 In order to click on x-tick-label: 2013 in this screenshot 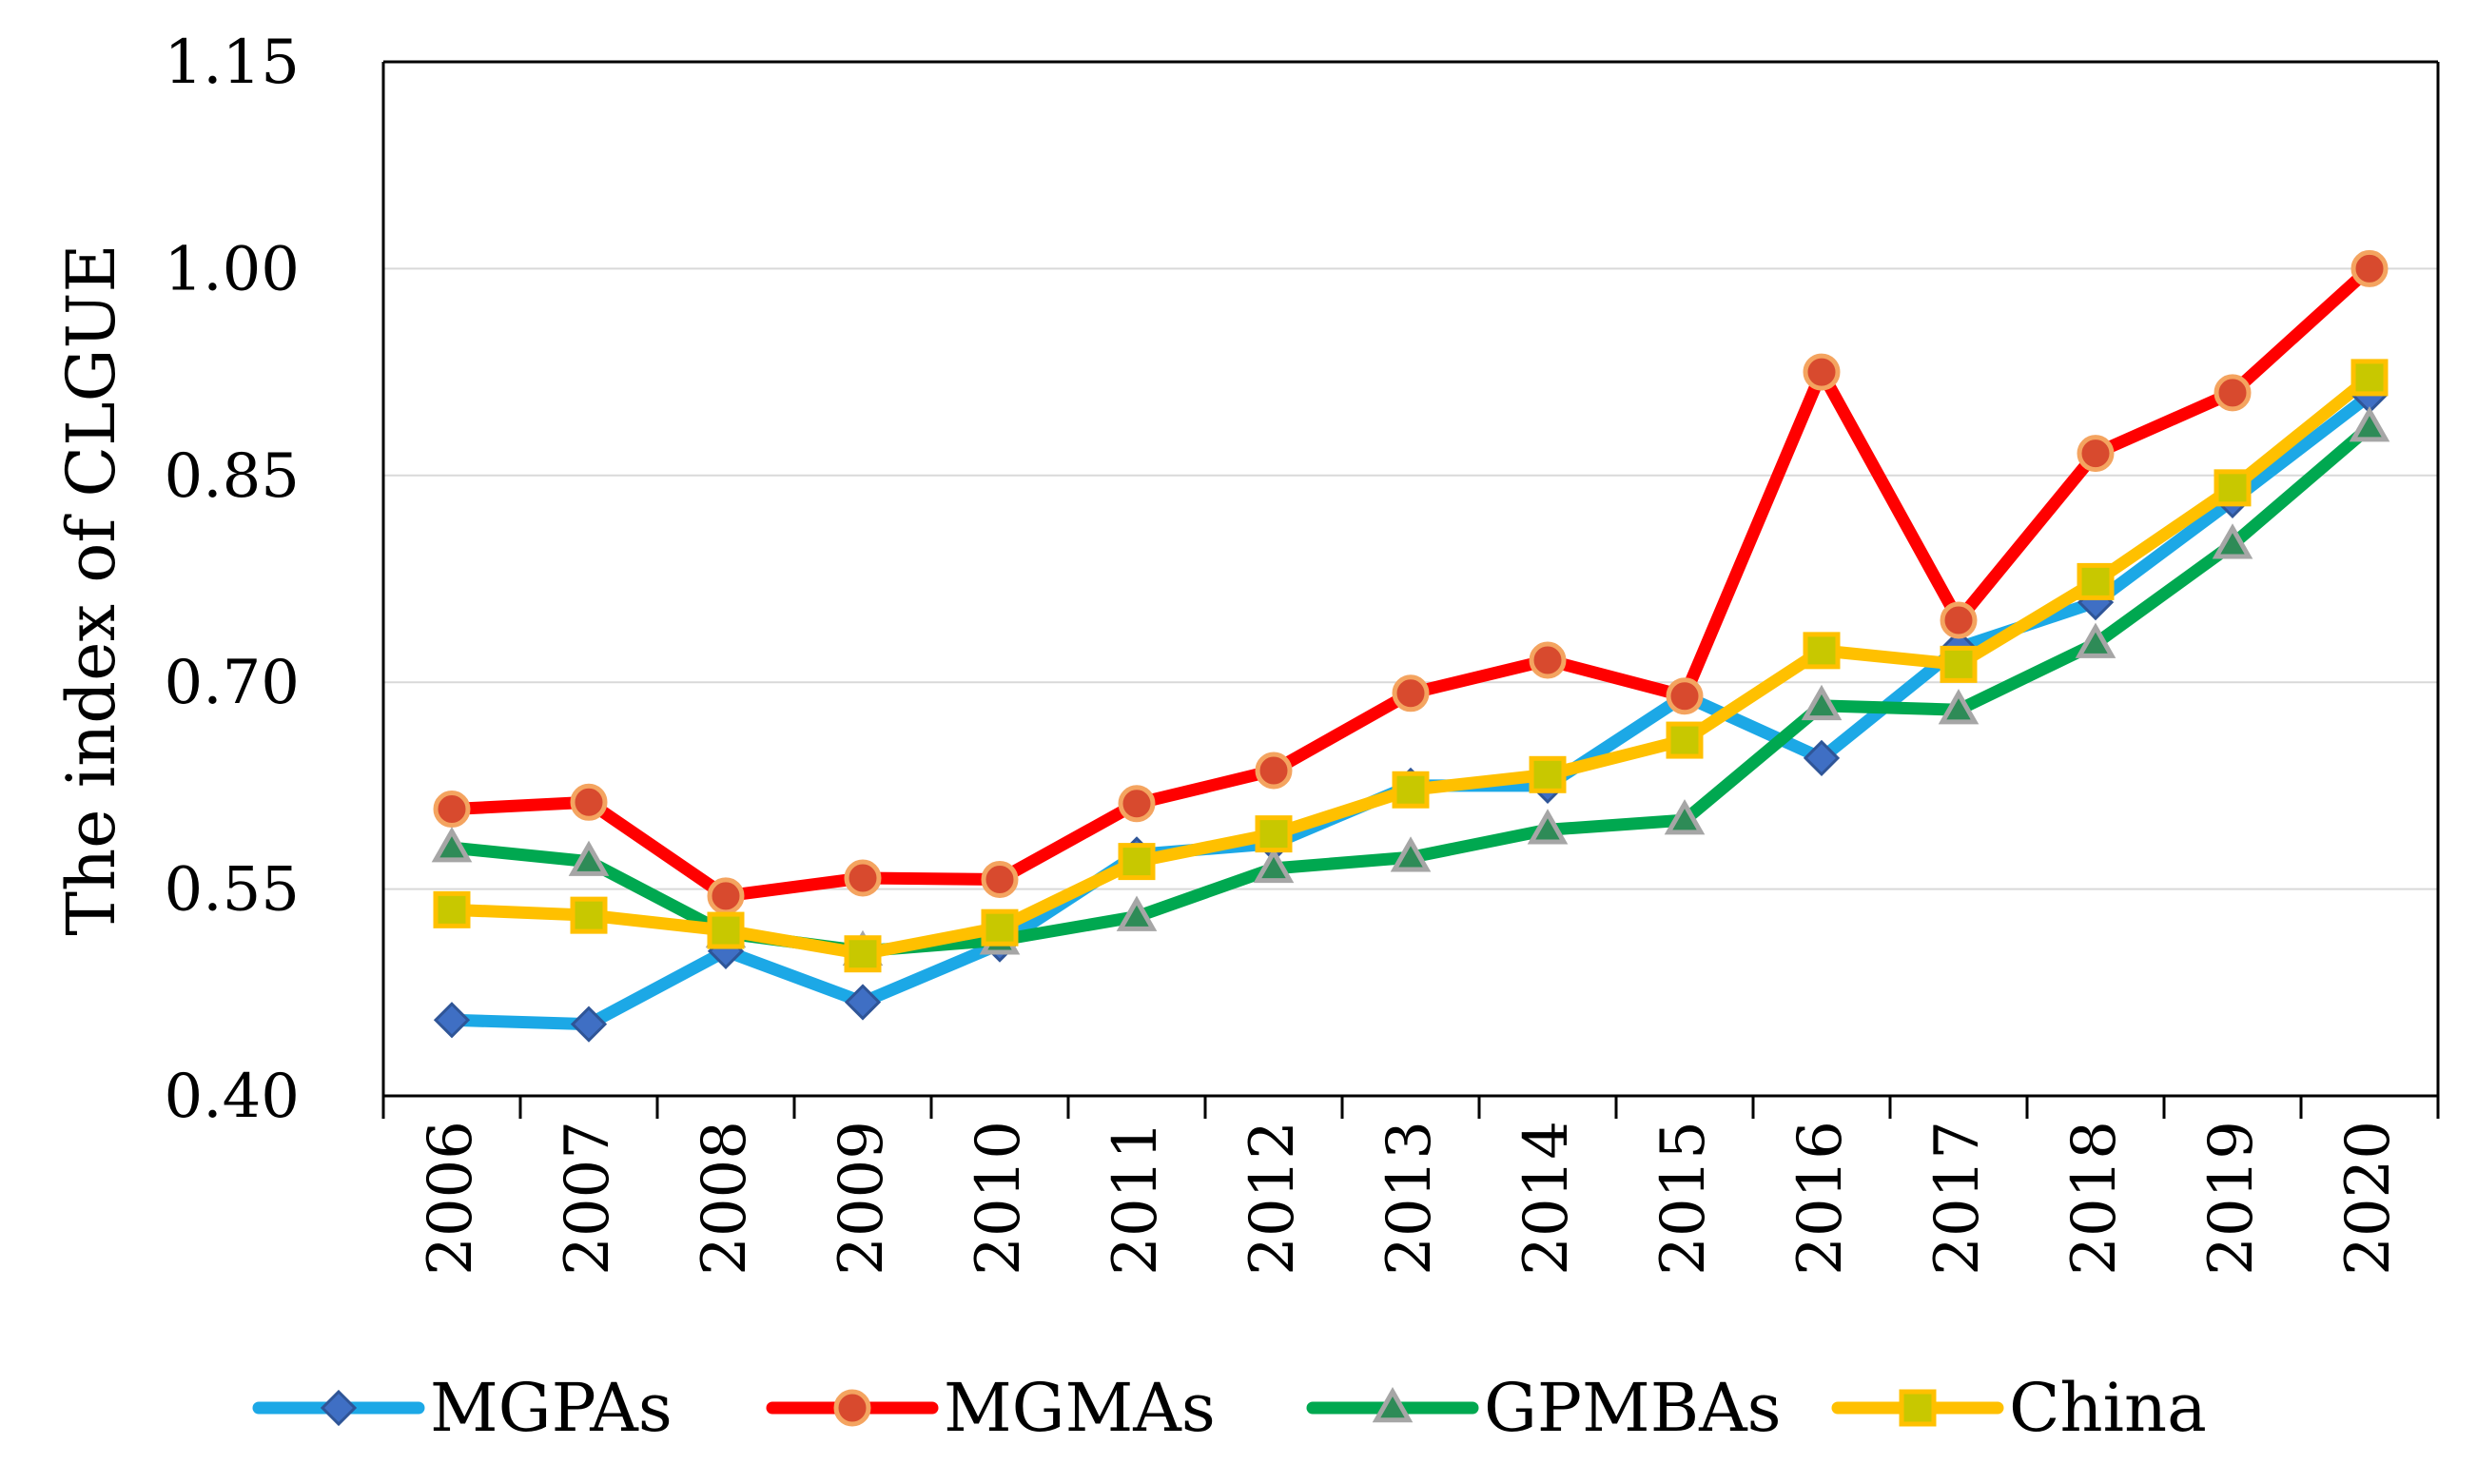, I will do `click(1410, 1198)`.